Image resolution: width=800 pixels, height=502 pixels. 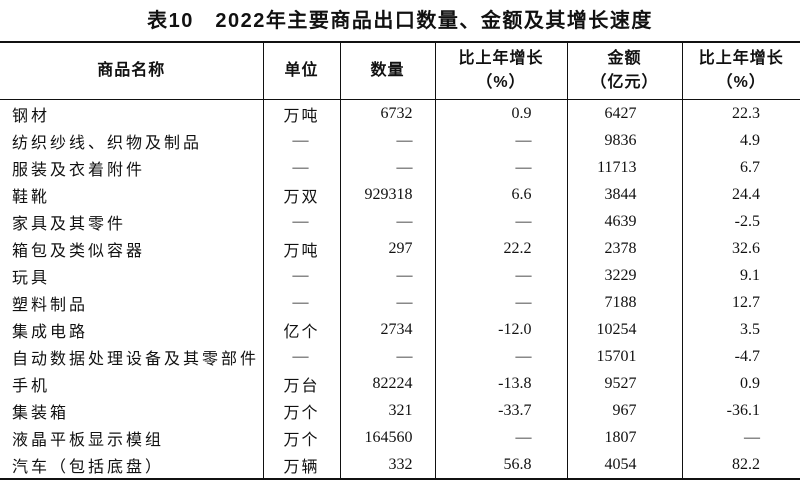 I want to click on column-header-product-name: 商品名称, so click(x=131, y=71).